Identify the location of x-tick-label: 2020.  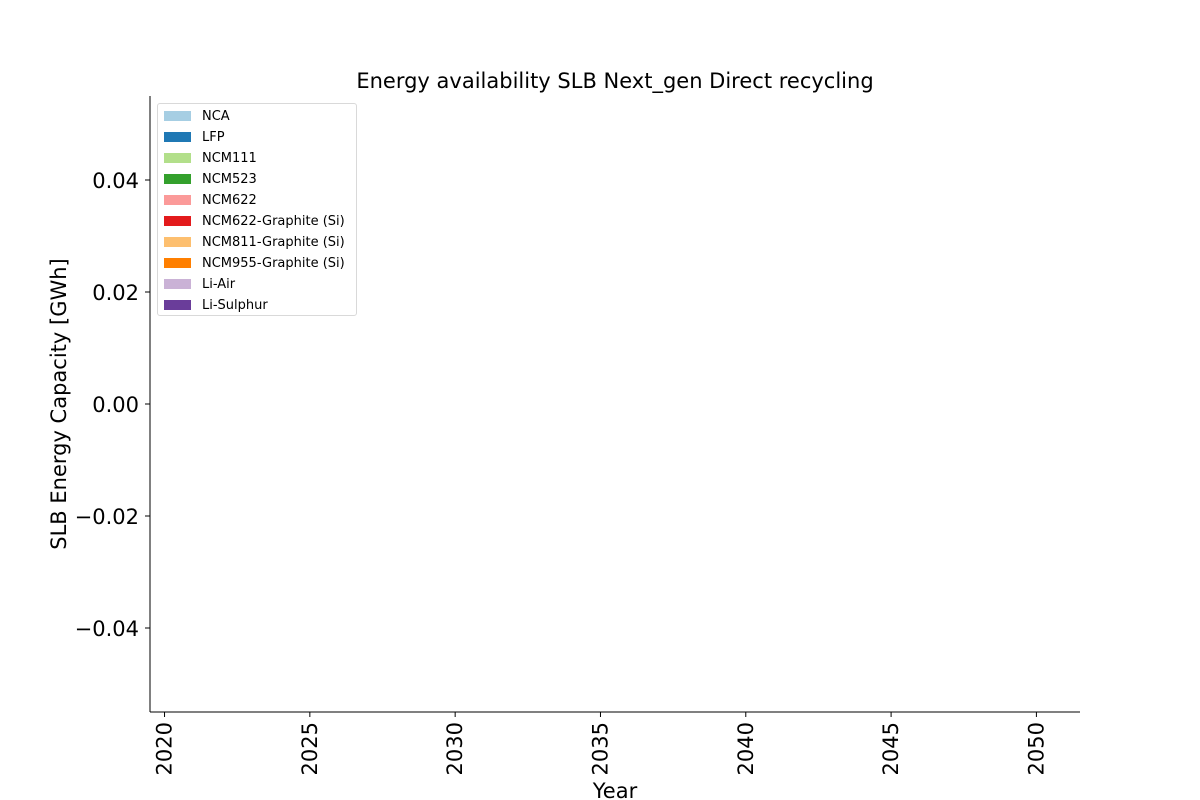
(165, 748).